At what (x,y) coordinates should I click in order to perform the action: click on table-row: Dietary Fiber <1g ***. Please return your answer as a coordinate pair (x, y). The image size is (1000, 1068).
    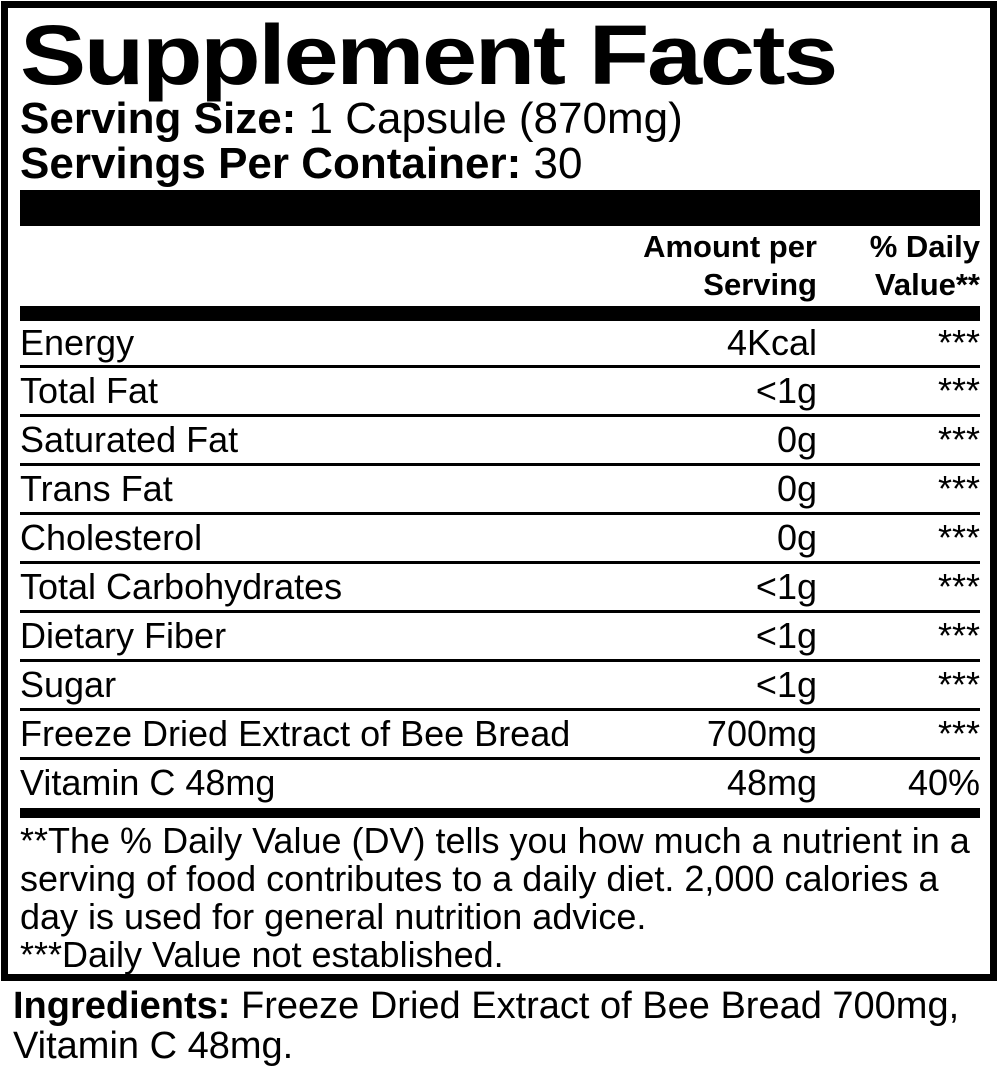
    Looking at the image, I should click on (500, 637).